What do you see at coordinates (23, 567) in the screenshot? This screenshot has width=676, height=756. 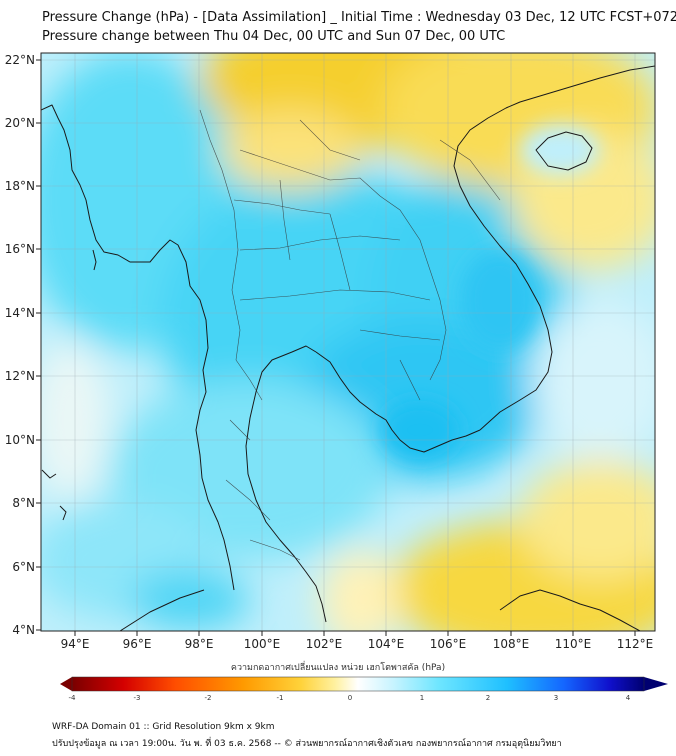 I see `lat-label: 6°N` at bounding box center [23, 567].